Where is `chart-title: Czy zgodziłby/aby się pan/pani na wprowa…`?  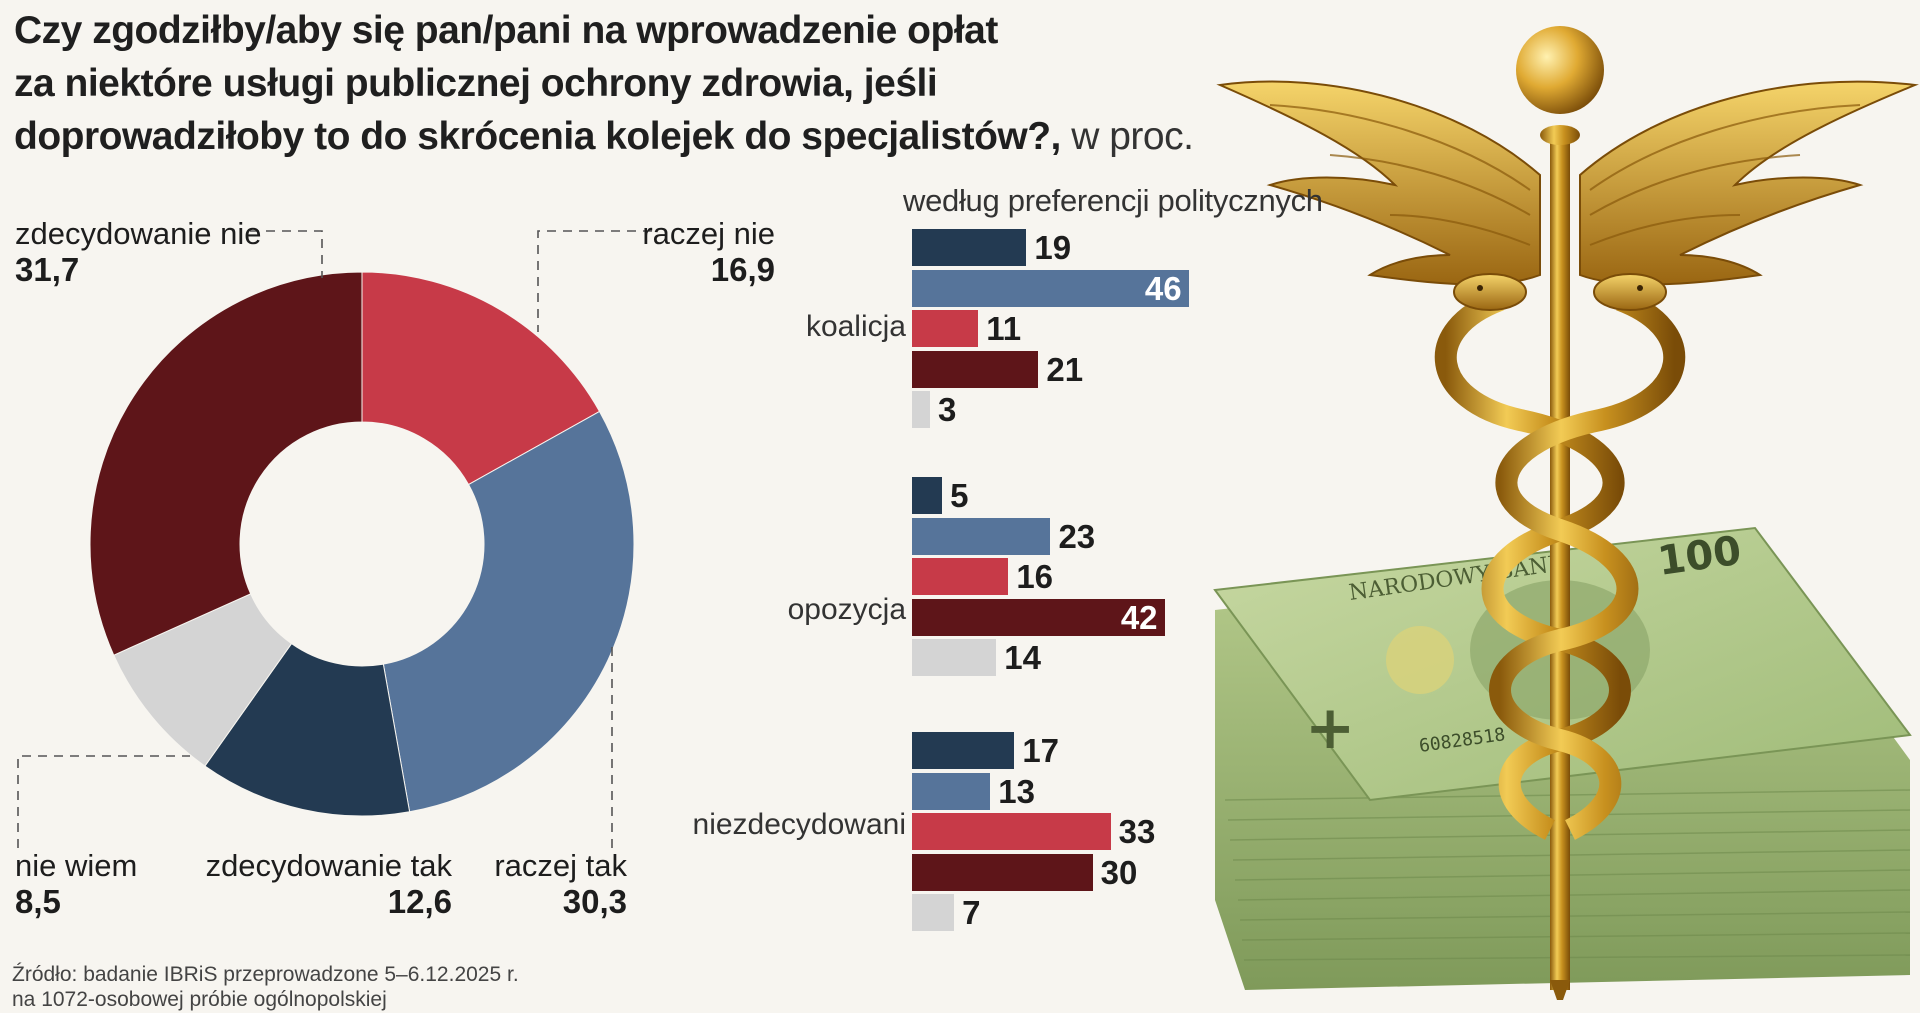 chart-title: Czy zgodziłby/aby się pan/pani na wprowa… is located at coordinates (629, 83).